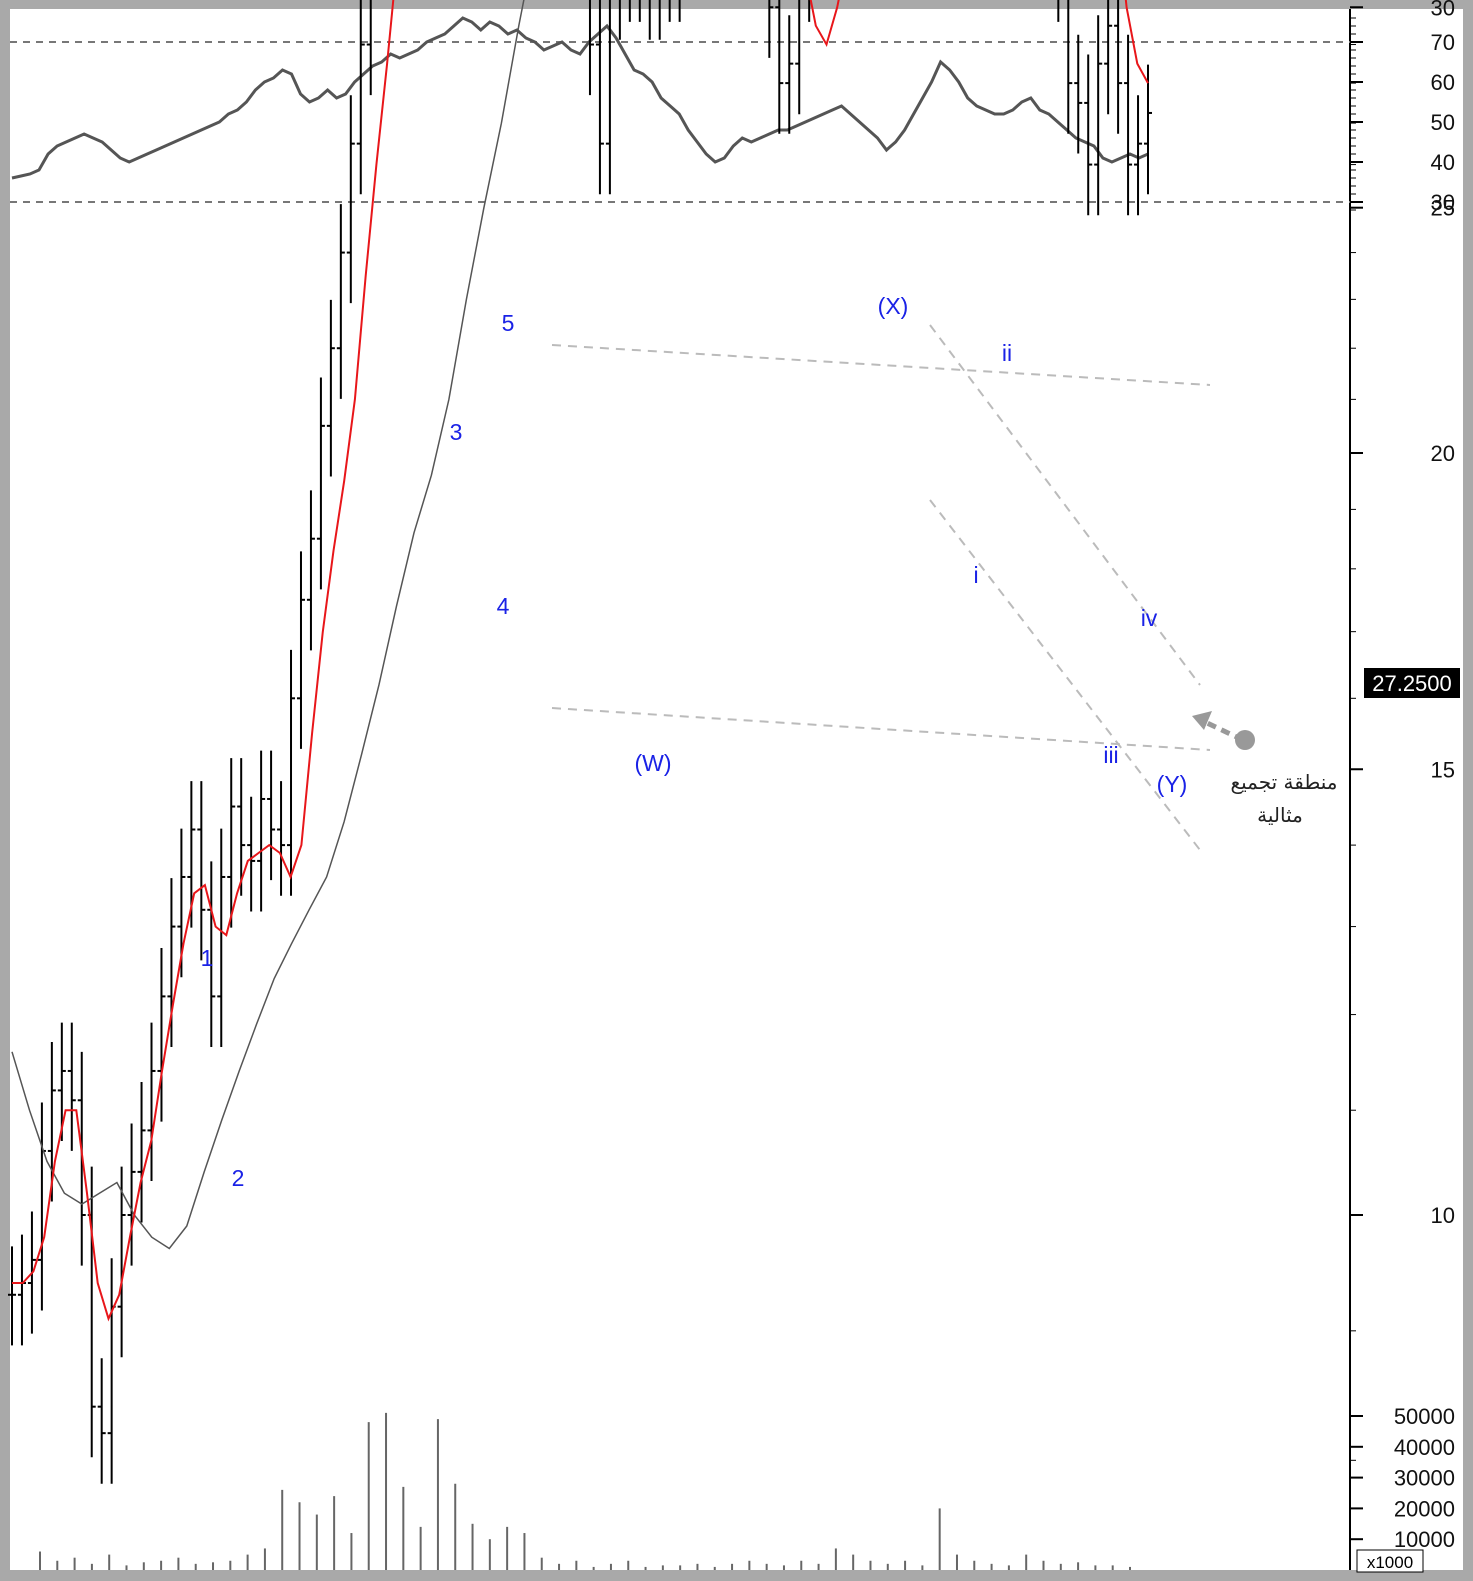 This screenshot has height=1581, width=1473. Describe the element at coordinates (1149, 618) in the screenshot. I see `wave-label-iv: iv` at that location.